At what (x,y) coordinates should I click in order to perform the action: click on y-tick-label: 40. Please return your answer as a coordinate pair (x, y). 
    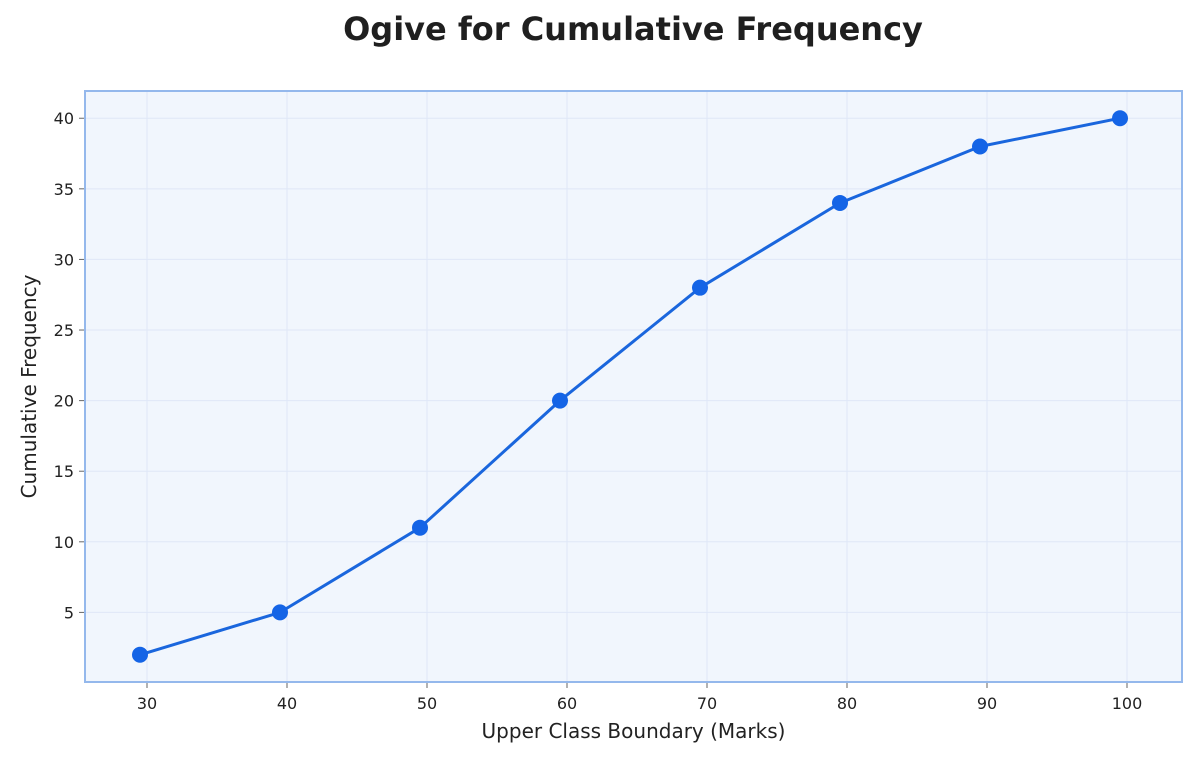
    Looking at the image, I should click on (64, 118).